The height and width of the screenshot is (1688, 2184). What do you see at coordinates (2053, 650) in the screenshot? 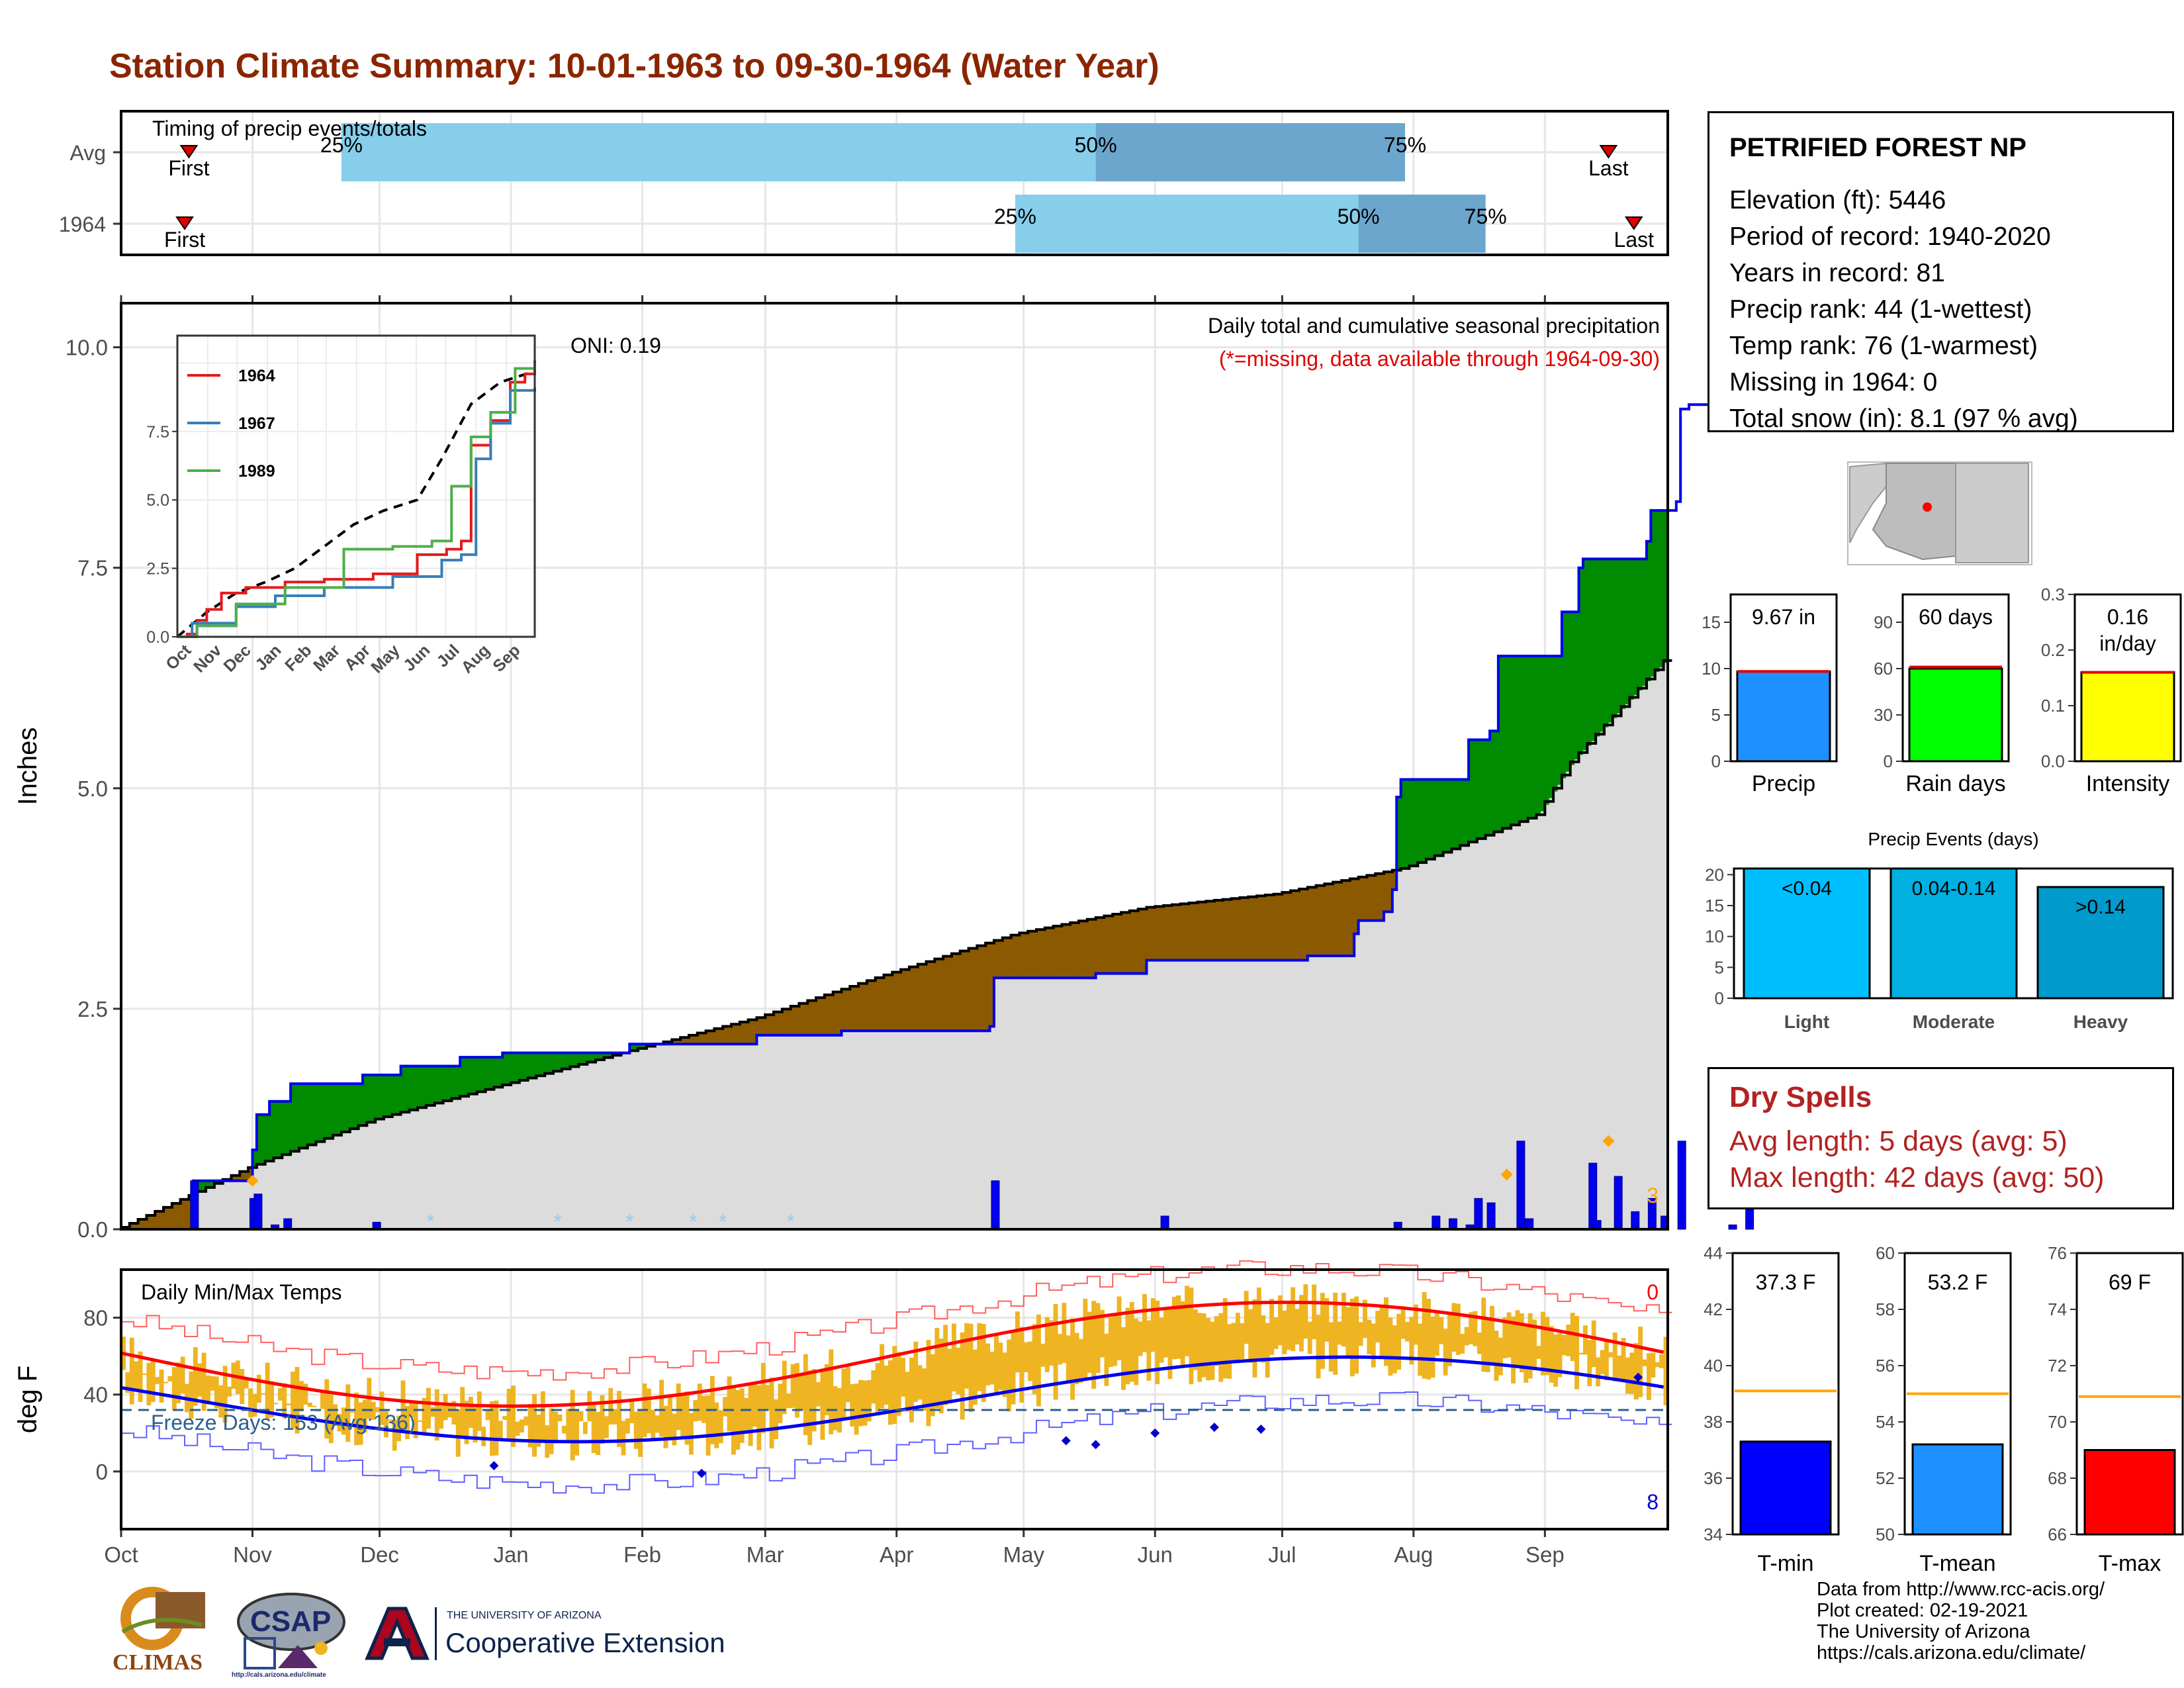
I see `intensity-panel-tick-label: 0.2` at bounding box center [2053, 650].